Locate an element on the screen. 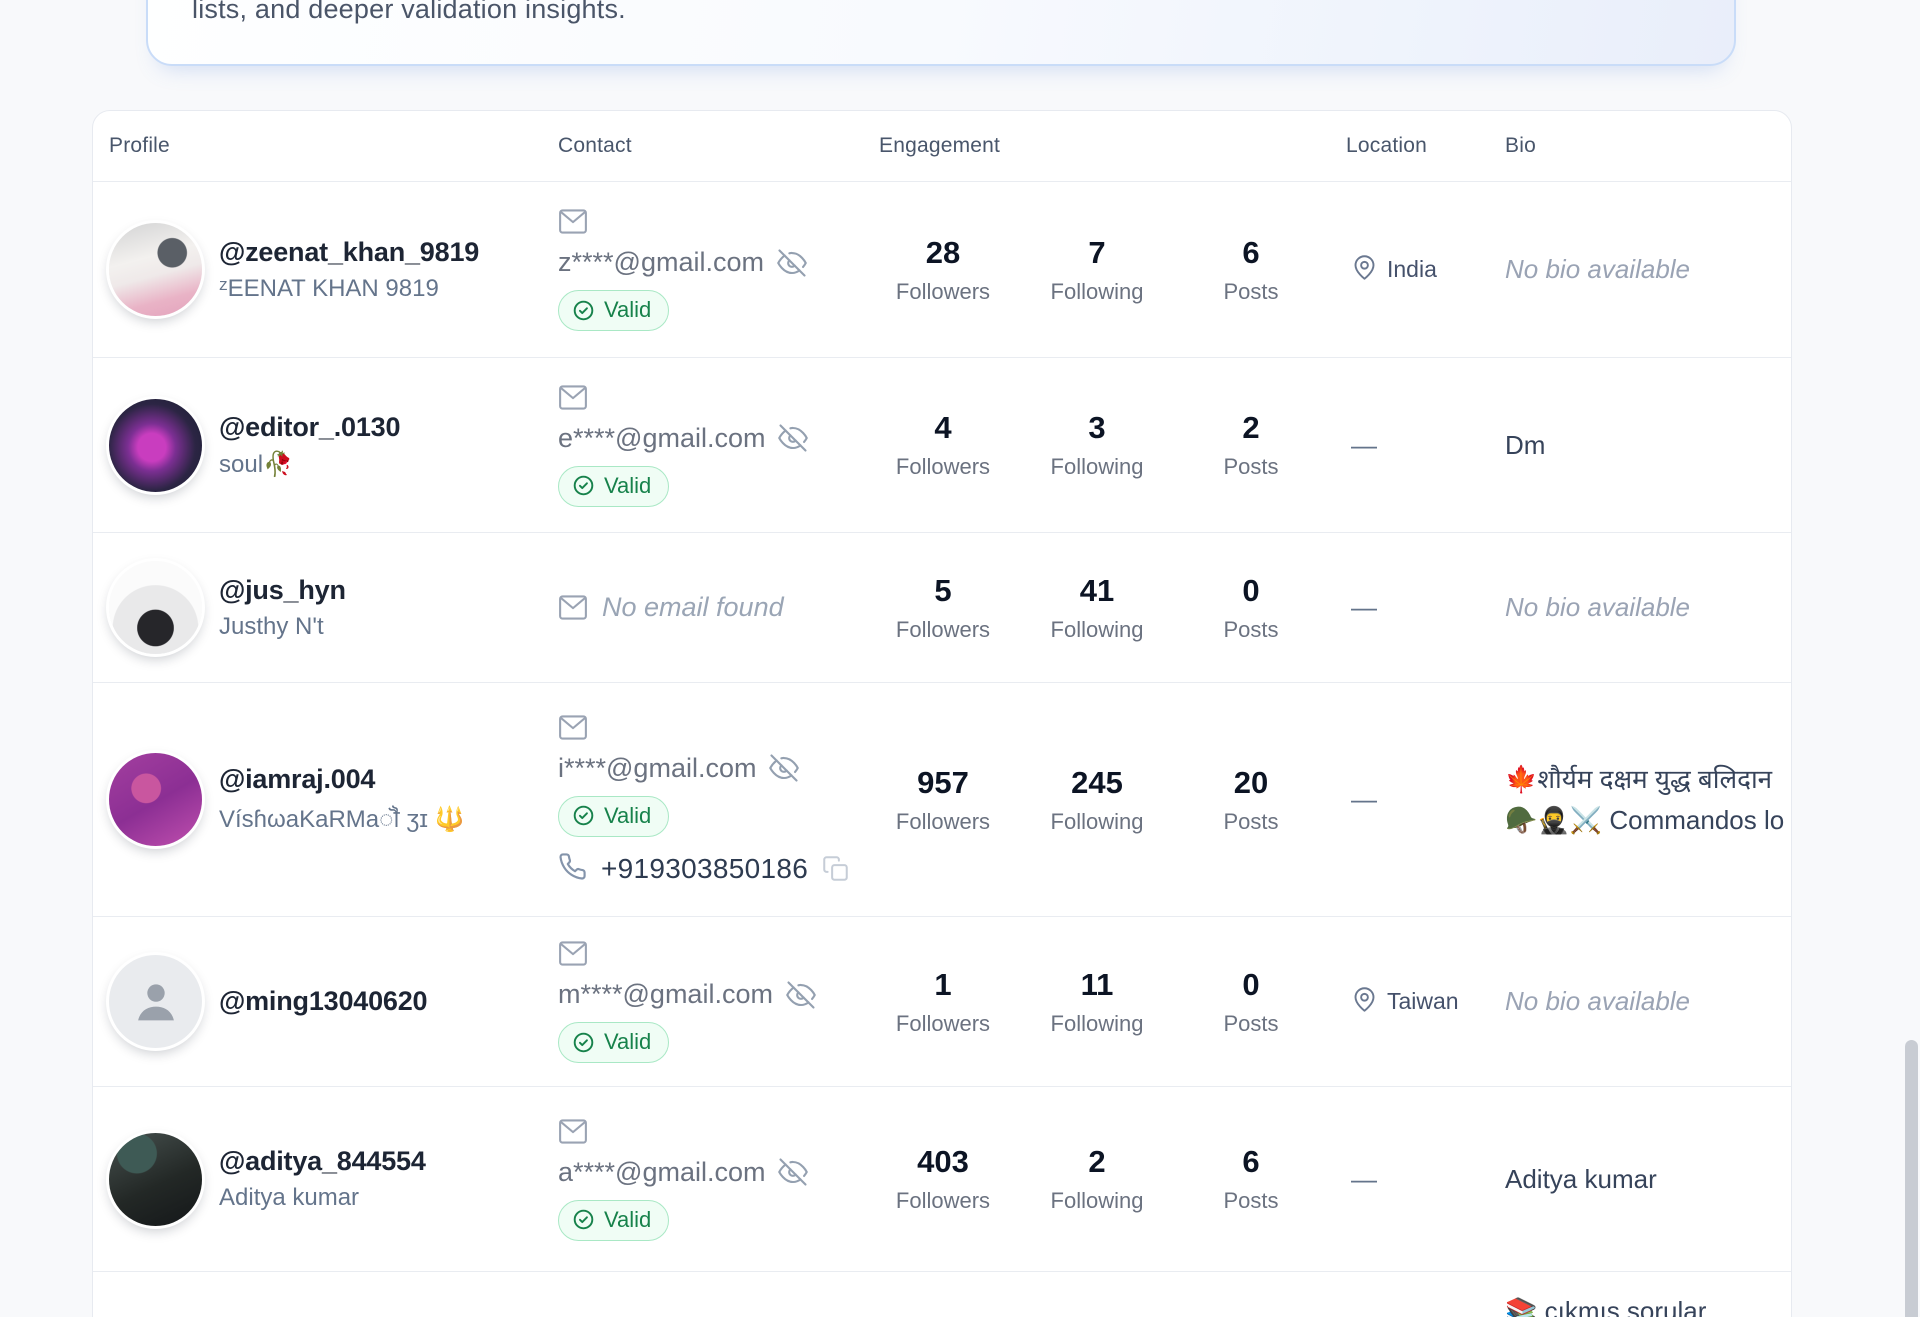  followers-stat: 957 Followers is located at coordinates (943, 800).